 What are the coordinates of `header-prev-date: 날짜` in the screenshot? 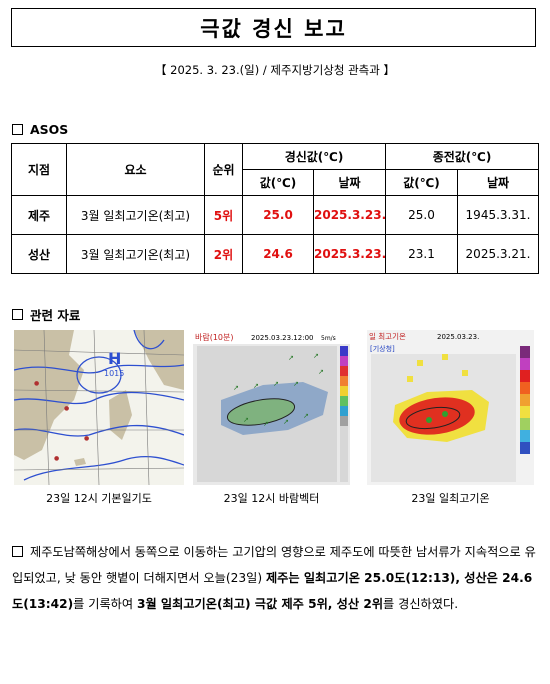 It's located at (498, 182).